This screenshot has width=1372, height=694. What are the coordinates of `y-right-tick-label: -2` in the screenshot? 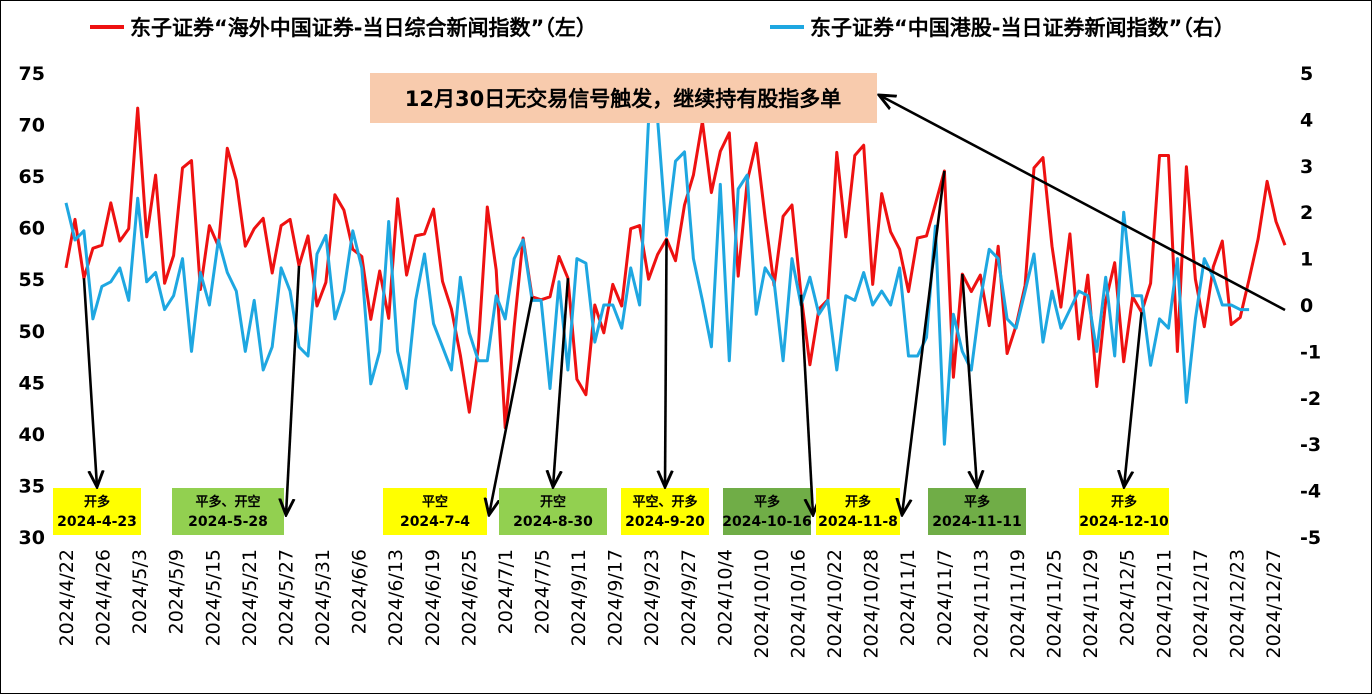 It's located at (1310, 399).